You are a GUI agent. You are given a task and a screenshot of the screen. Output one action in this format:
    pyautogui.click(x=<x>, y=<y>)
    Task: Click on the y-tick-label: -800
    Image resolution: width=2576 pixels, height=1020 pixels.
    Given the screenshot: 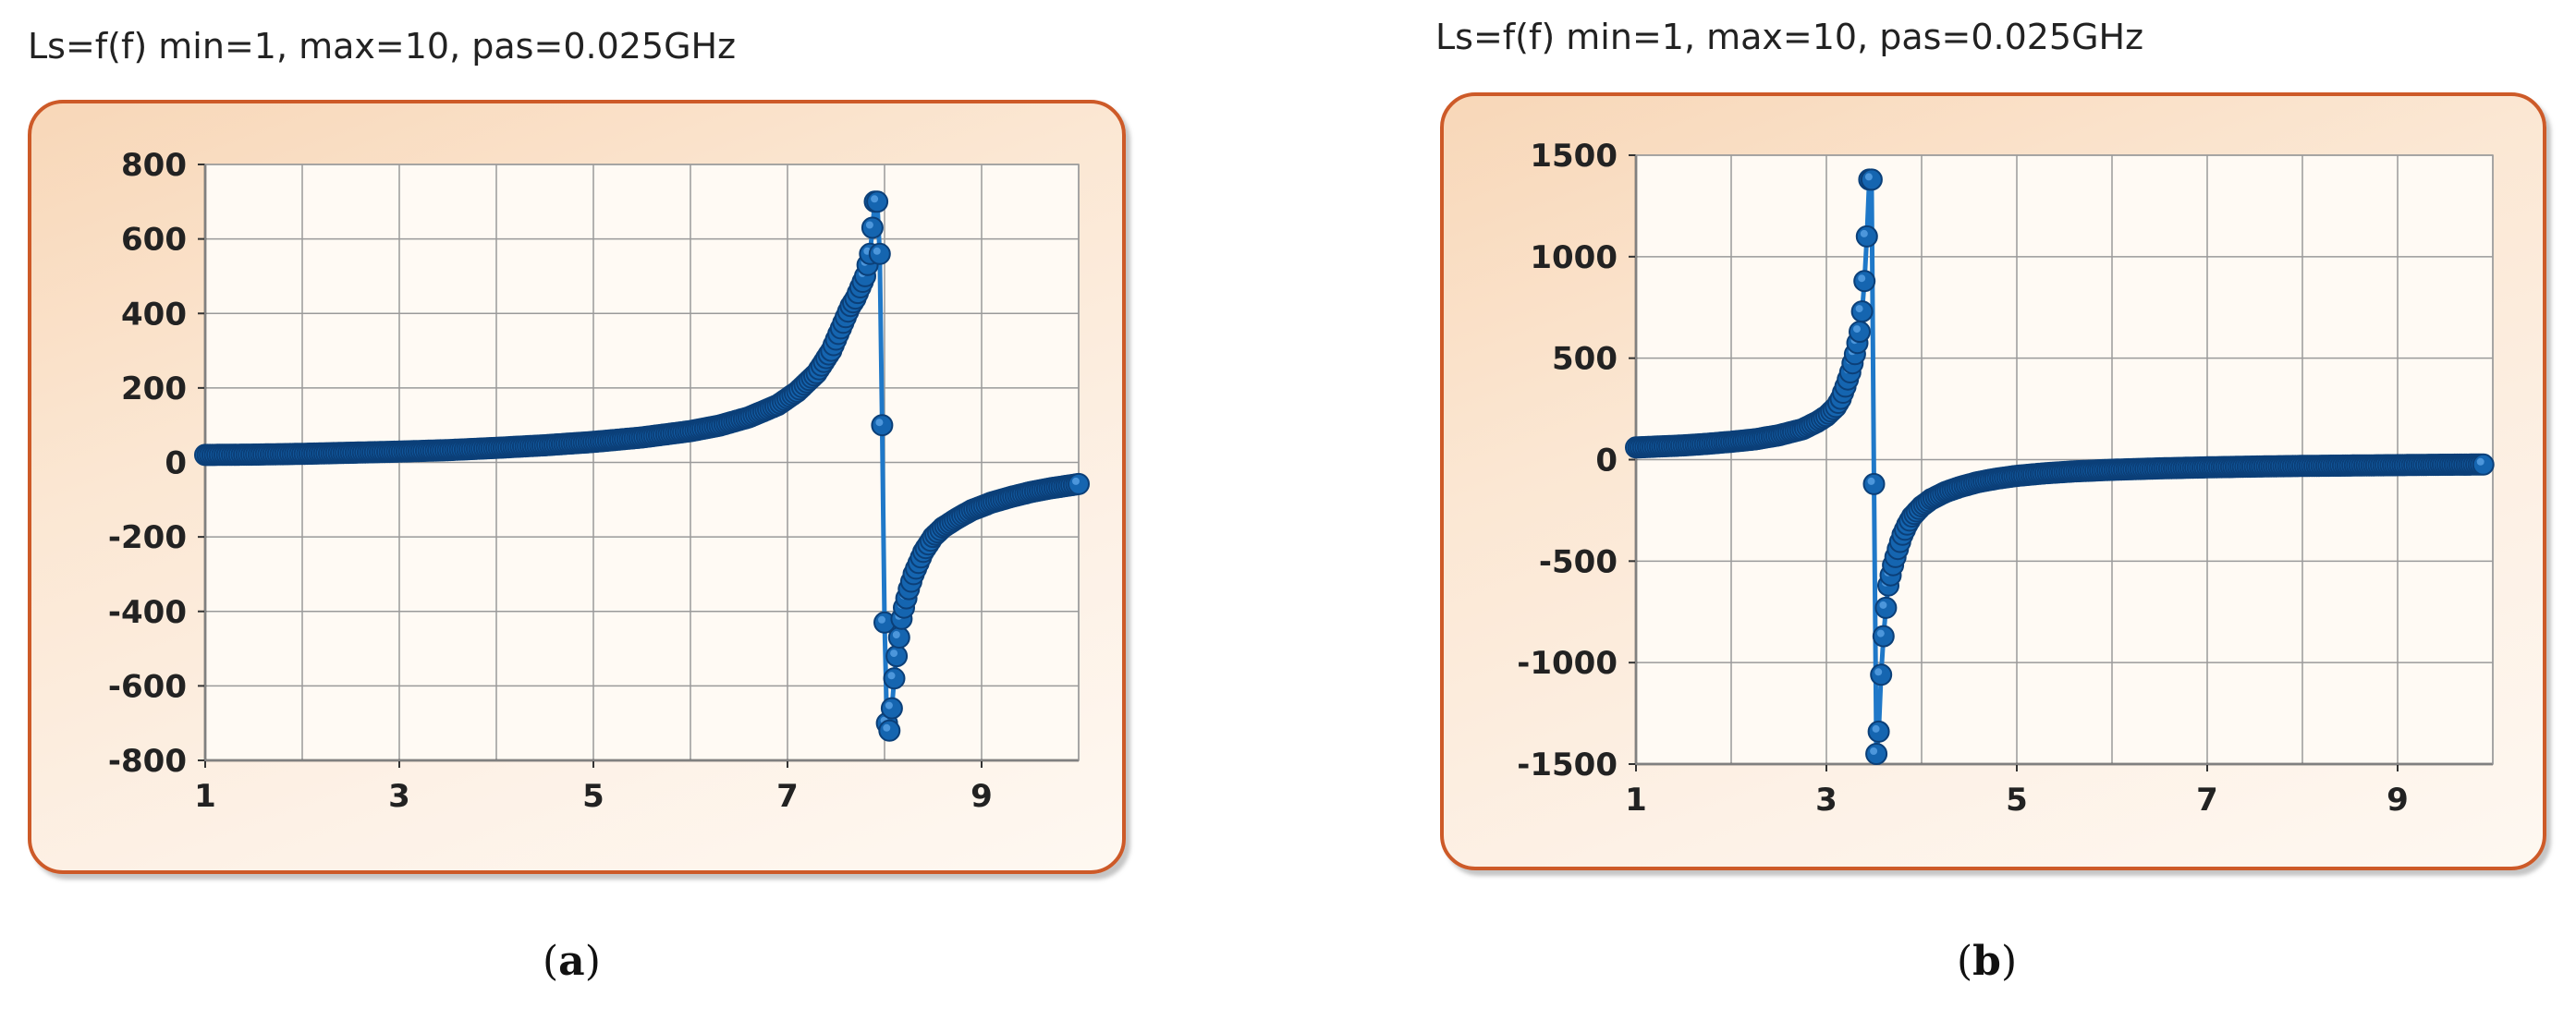 What is the action you would take?
    pyautogui.click(x=147, y=761)
    